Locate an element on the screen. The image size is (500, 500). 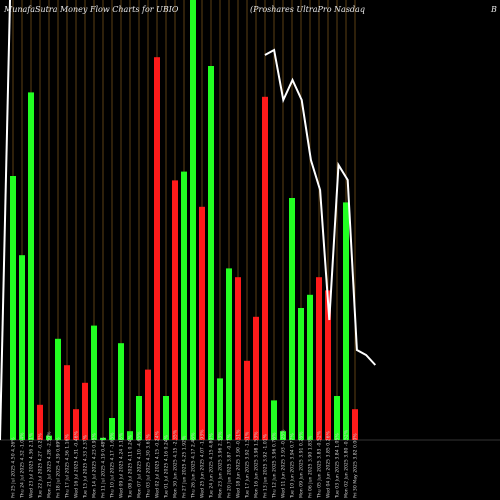
price-line-left-edge is located at coordinates (5, 220).